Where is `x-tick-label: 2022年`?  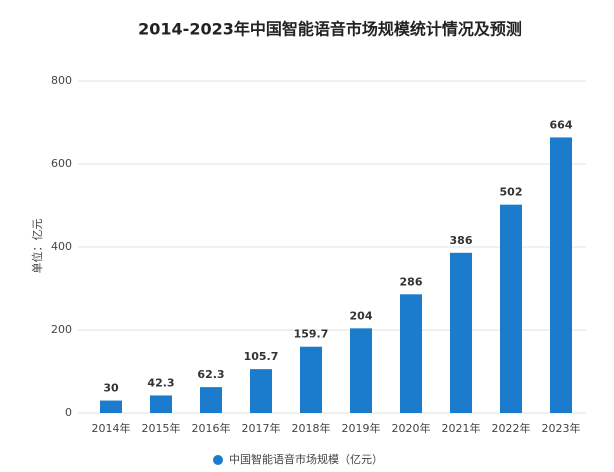
x-tick-label: 2022年 is located at coordinates (511, 428).